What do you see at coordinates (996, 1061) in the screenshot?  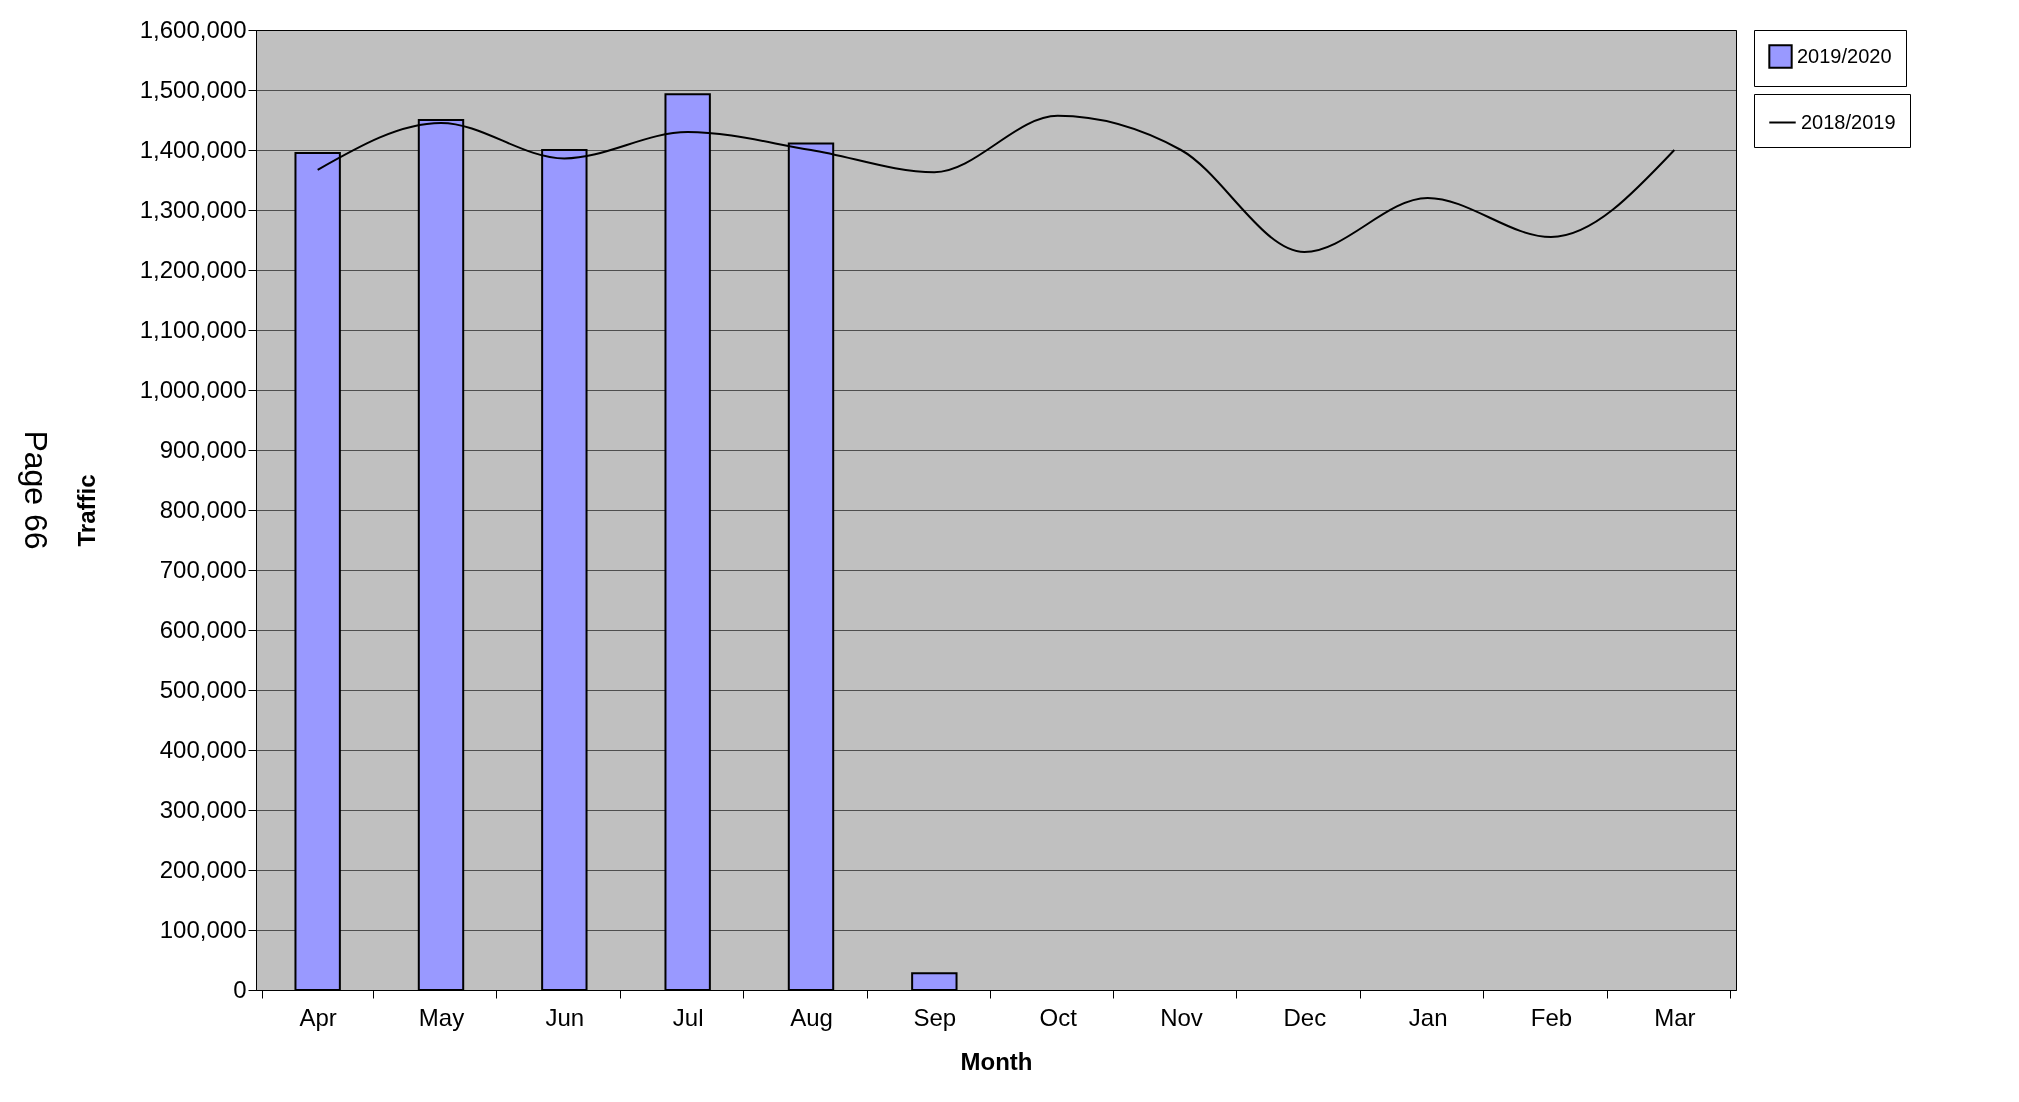 I see `x-axis-title: Month` at bounding box center [996, 1061].